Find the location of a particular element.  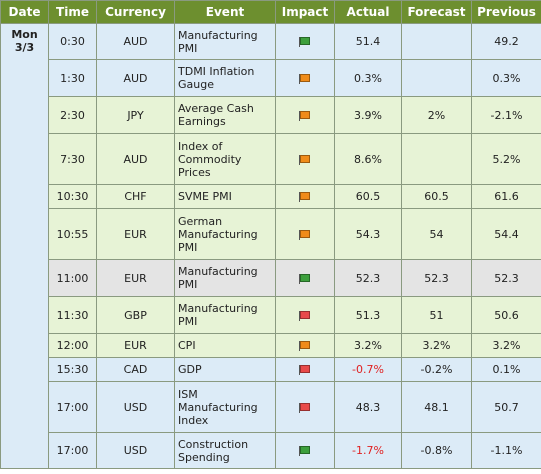

event-cell: Average Cash Earnings is located at coordinates (225, 115).